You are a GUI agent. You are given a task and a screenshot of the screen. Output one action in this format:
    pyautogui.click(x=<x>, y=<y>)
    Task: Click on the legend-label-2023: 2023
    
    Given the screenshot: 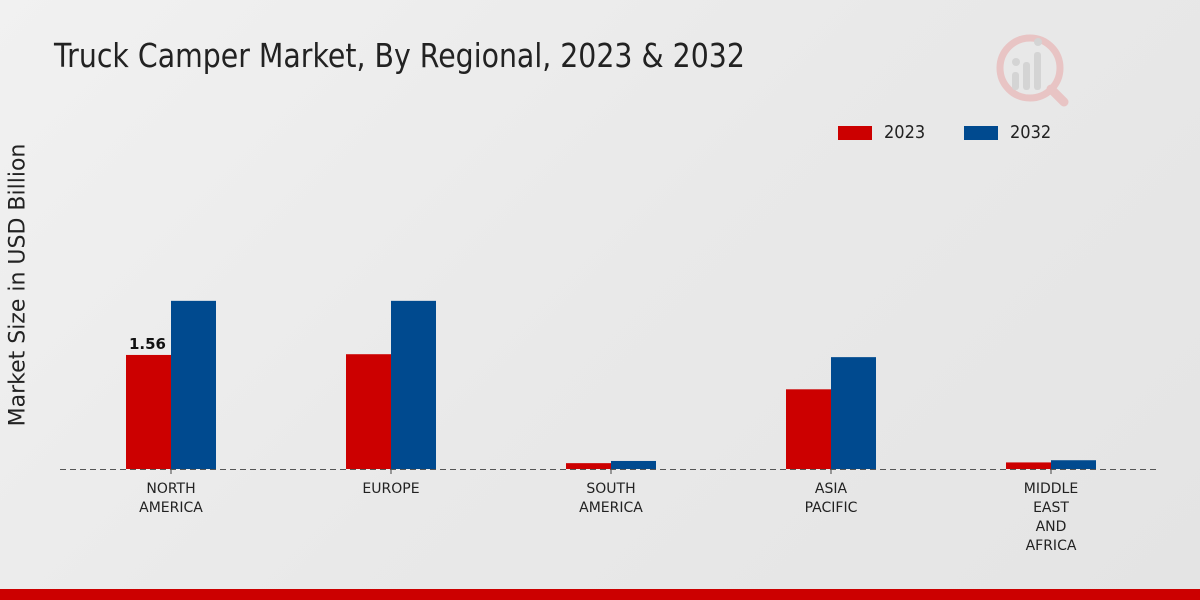 What is the action you would take?
    pyautogui.click(x=905, y=132)
    